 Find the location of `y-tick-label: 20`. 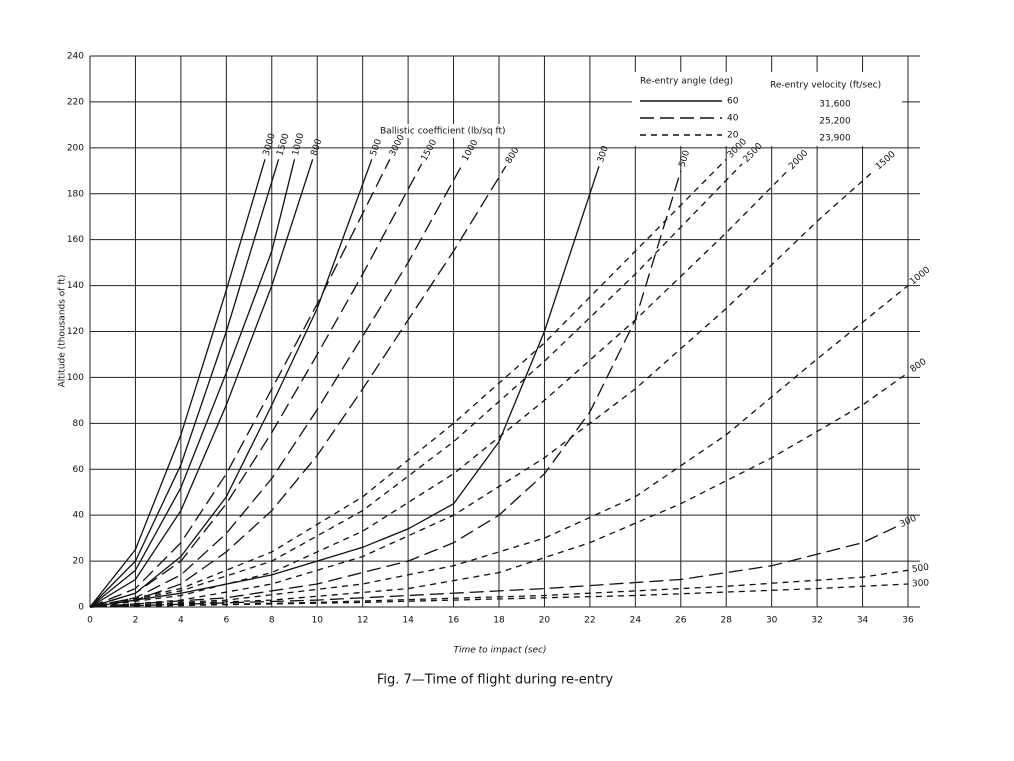

y-tick-label: 20 is located at coordinates (79, 562).